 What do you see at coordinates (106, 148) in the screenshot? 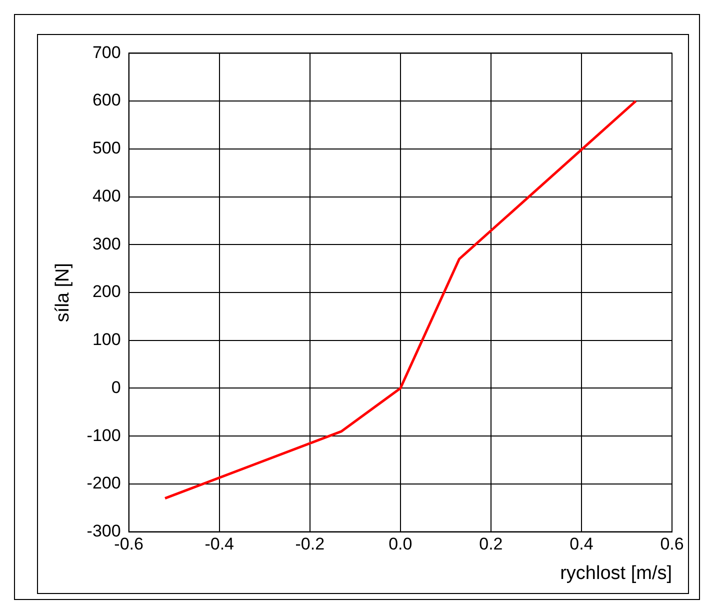
I see `y-tick-label: 500` at bounding box center [106, 148].